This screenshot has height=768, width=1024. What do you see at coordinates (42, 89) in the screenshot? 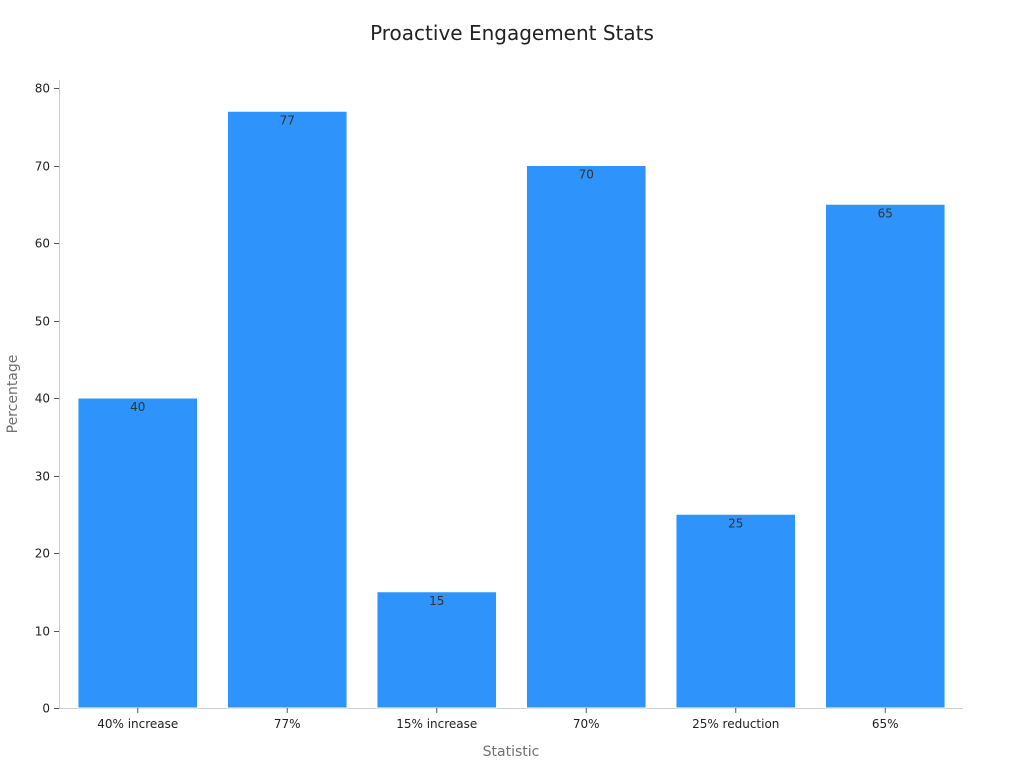
I see `y-tick-label: 80` at bounding box center [42, 89].